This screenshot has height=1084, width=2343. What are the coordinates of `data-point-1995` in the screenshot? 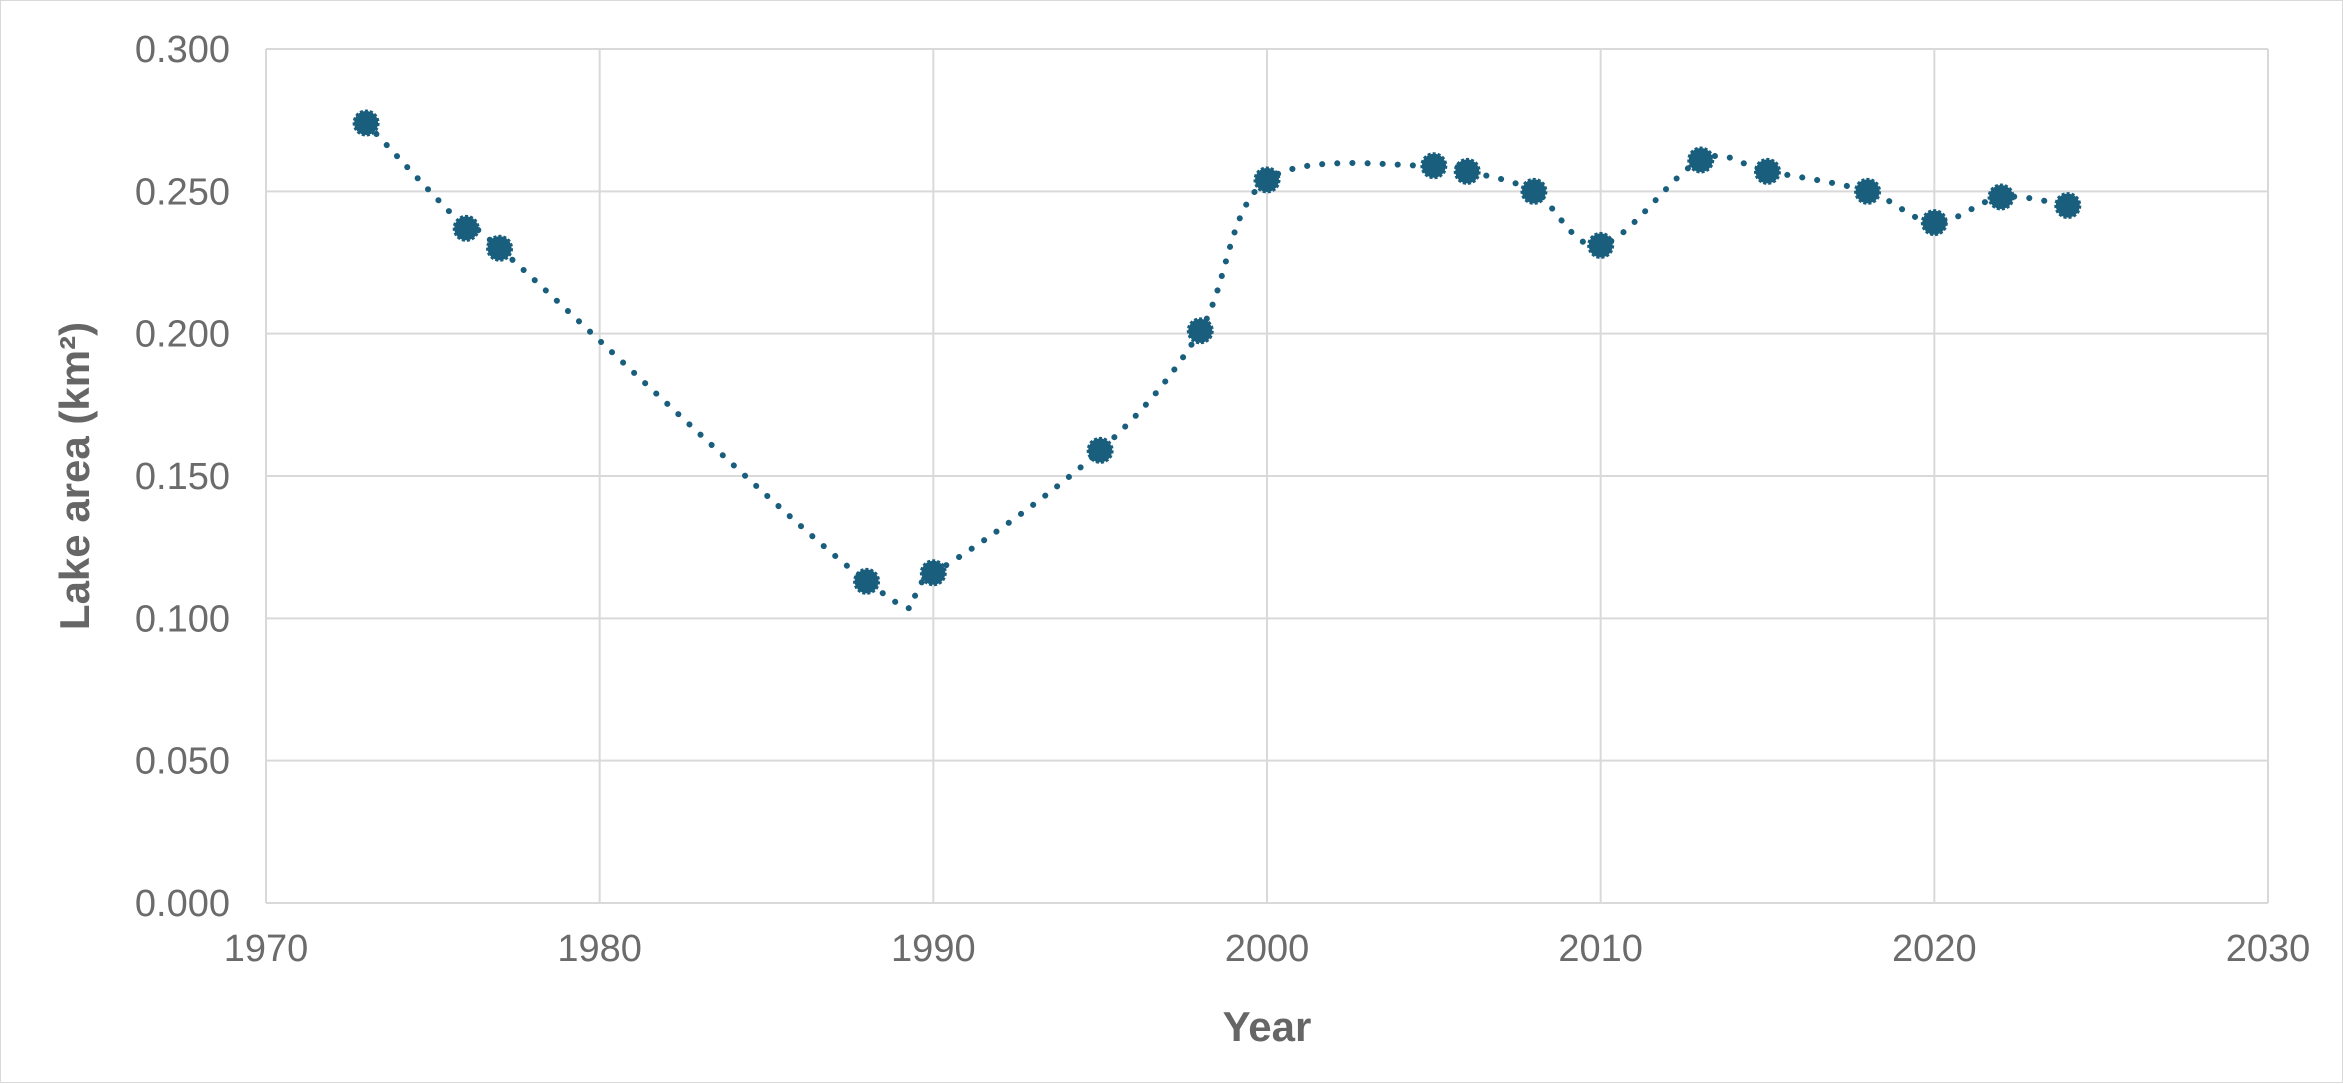 It's located at (1100, 450).